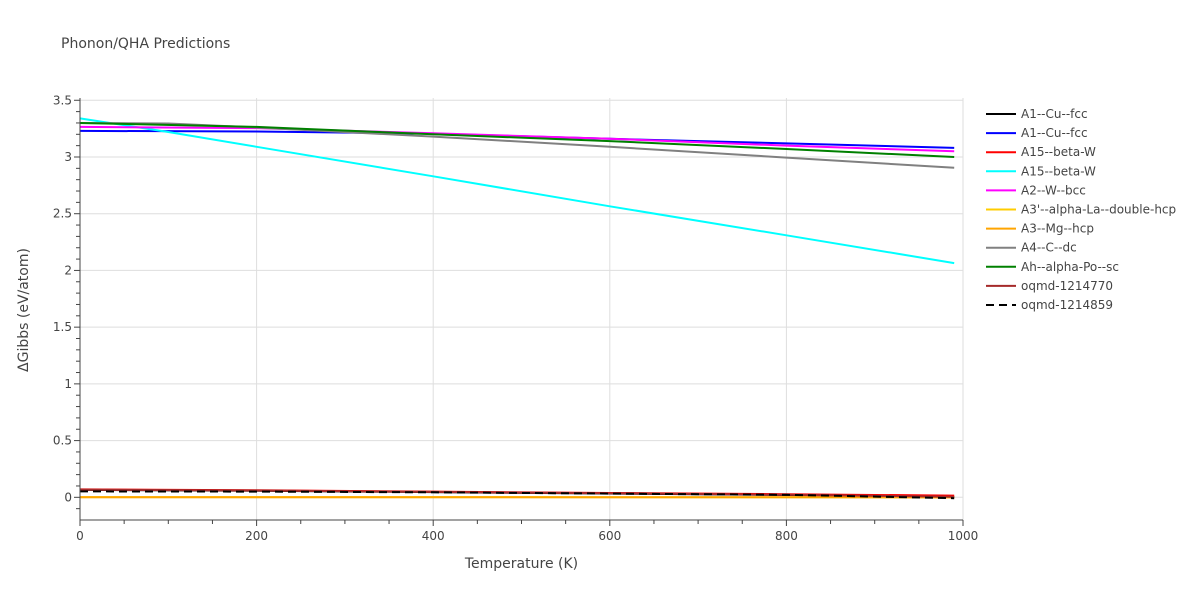  What do you see at coordinates (1070, 267) in the screenshot?
I see `legend-label: Ah--alpha-Po--sc` at bounding box center [1070, 267].